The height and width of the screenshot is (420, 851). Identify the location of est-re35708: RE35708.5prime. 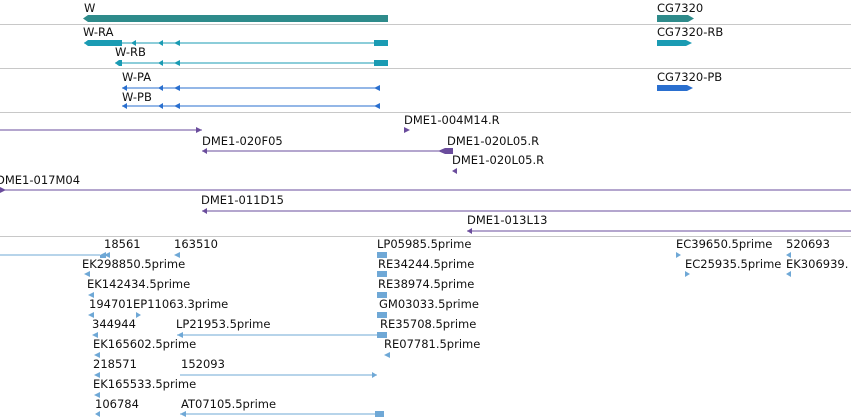
(428, 324).